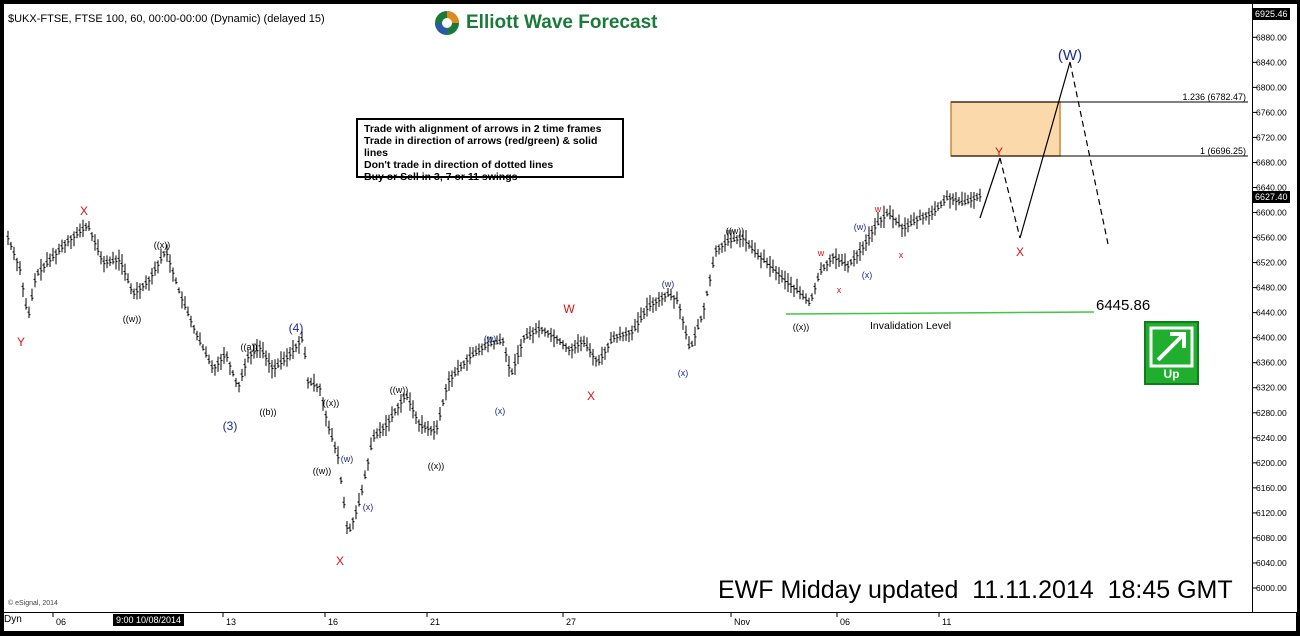  I want to click on time-axis-label: Nov, so click(742, 622).